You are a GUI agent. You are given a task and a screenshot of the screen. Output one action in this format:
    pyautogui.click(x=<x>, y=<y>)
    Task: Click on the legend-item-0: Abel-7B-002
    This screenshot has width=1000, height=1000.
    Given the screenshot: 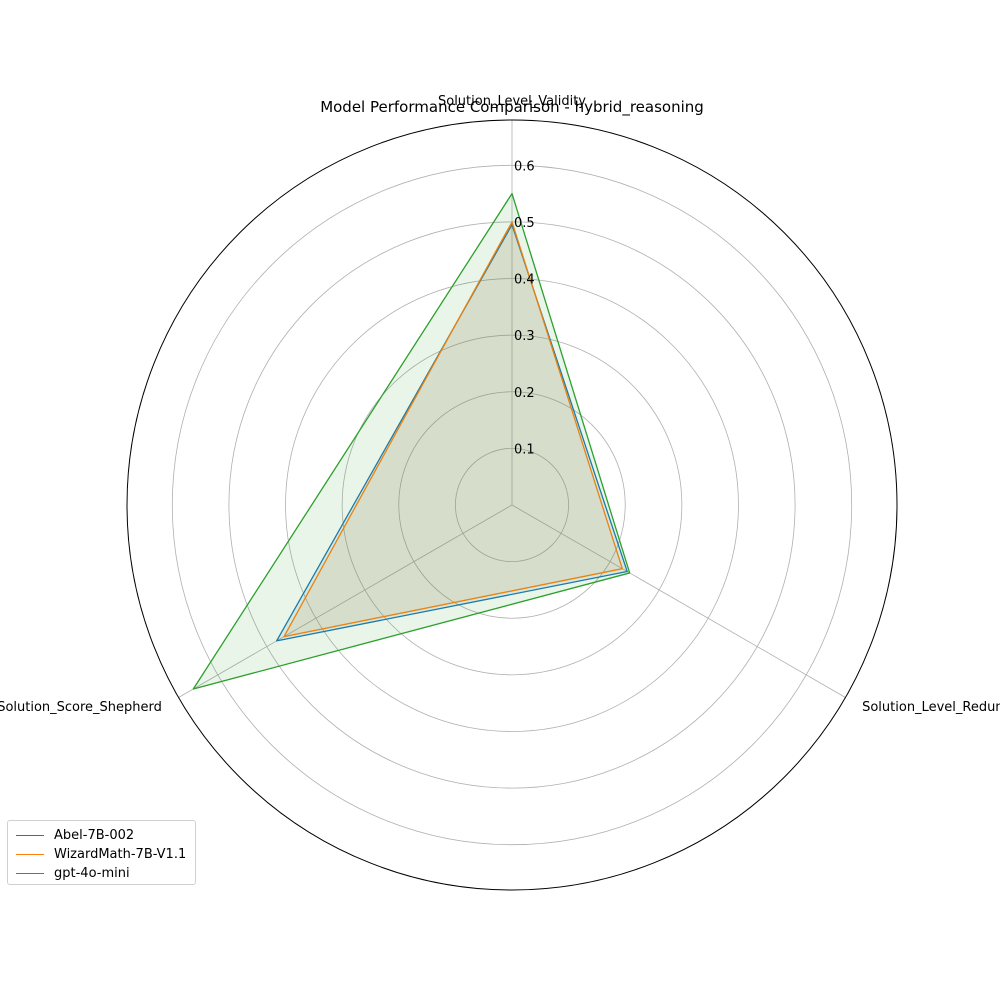 What is the action you would take?
    pyautogui.click(x=105, y=835)
    